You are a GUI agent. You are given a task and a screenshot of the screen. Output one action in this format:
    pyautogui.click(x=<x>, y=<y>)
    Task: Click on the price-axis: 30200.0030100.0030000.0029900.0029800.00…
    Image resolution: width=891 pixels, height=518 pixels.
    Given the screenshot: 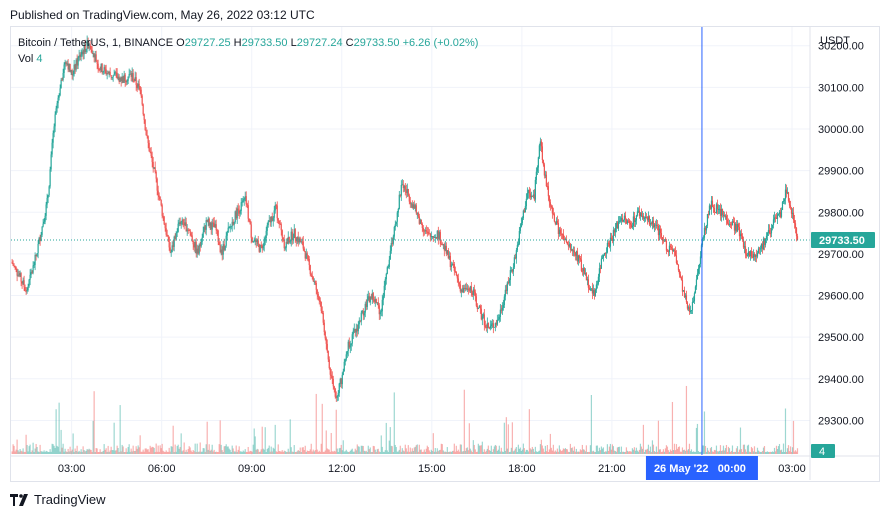 What is the action you would take?
    pyautogui.click(x=841, y=234)
    